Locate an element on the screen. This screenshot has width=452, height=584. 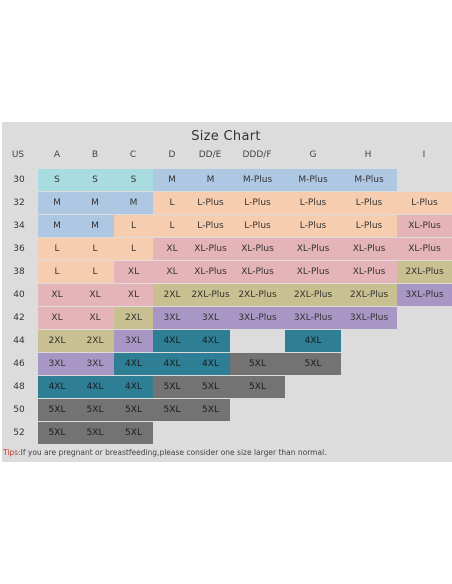
header-d: D is located at coordinates (172, 155).